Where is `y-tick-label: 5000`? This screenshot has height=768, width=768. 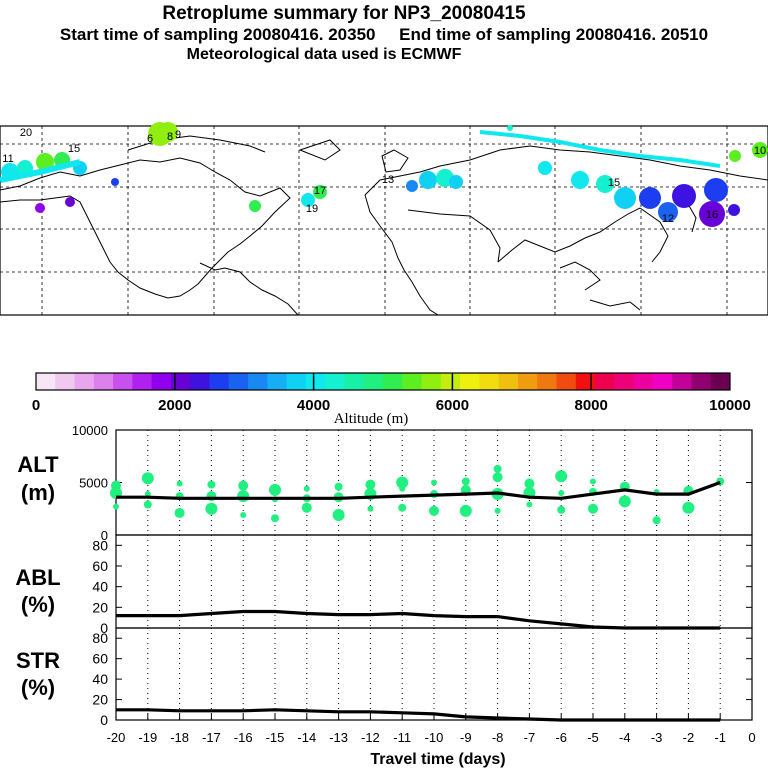
y-tick-label: 5000 is located at coordinates (93, 483).